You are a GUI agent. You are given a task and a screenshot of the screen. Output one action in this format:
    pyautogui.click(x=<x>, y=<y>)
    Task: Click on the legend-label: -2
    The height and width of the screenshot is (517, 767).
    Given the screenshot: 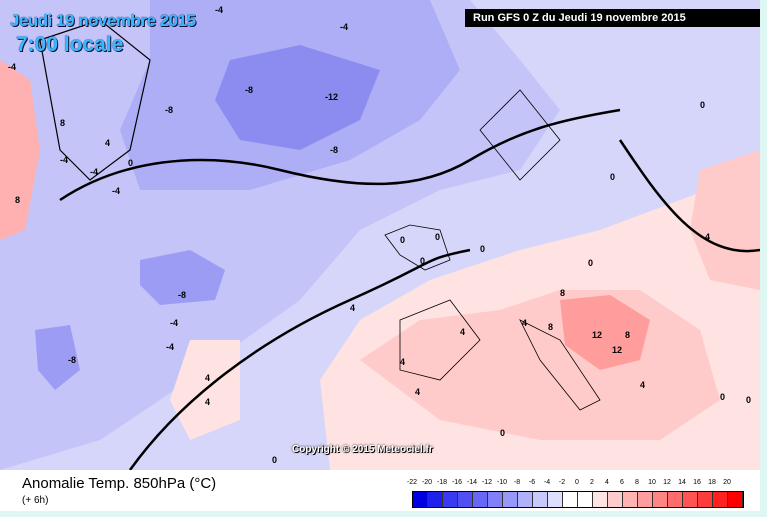 What is the action you would take?
    pyautogui.click(x=562, y=482)
    